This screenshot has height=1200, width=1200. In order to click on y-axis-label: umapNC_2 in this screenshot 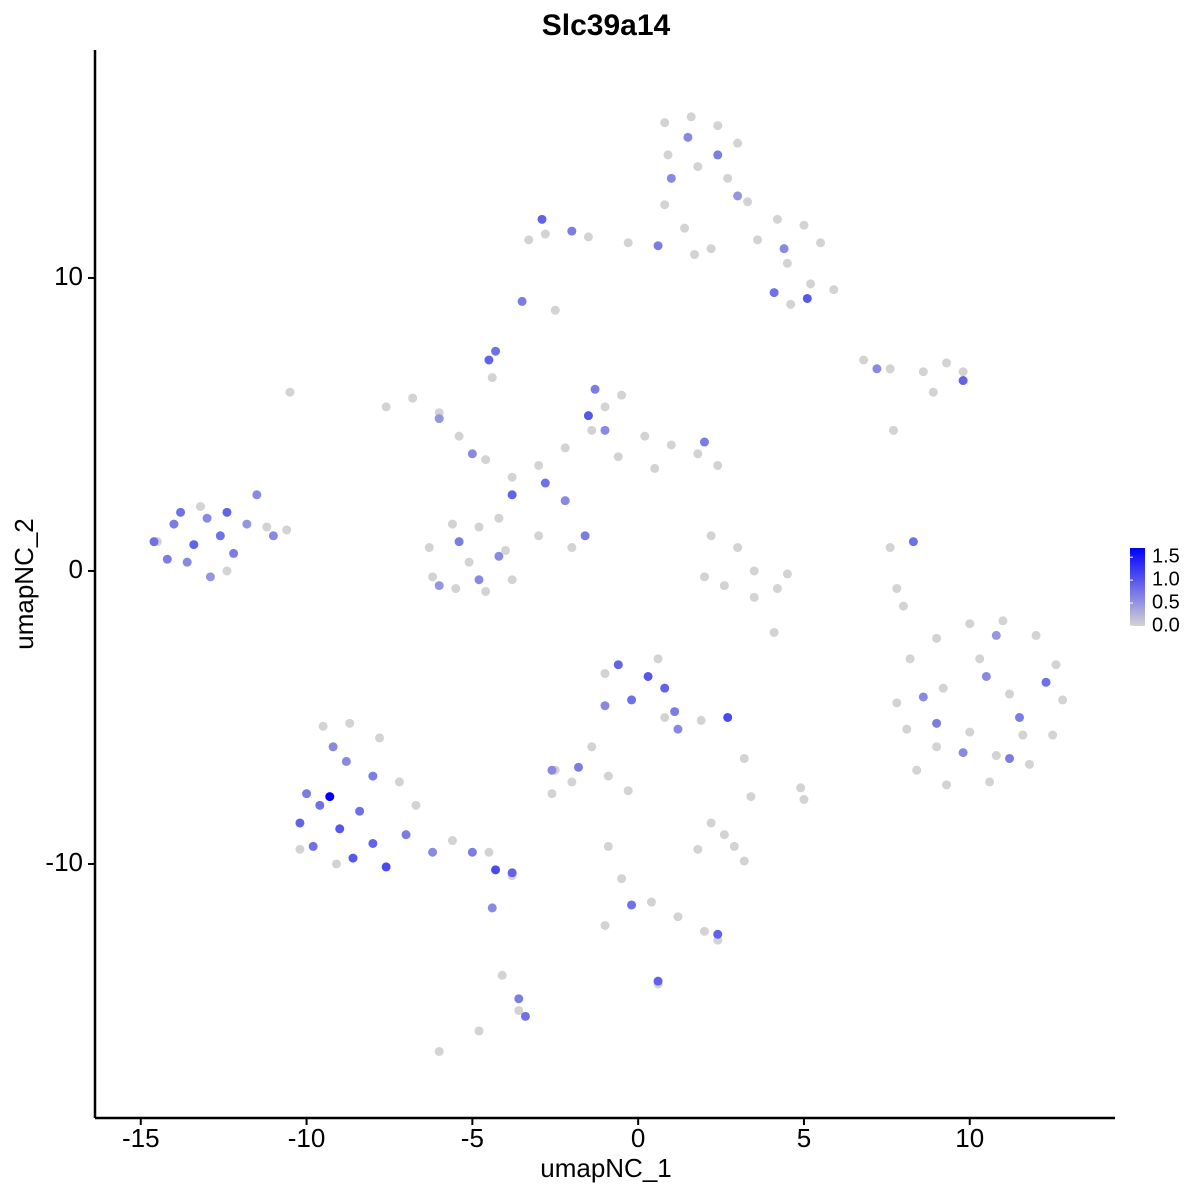, I will do `click(24, 584)`.